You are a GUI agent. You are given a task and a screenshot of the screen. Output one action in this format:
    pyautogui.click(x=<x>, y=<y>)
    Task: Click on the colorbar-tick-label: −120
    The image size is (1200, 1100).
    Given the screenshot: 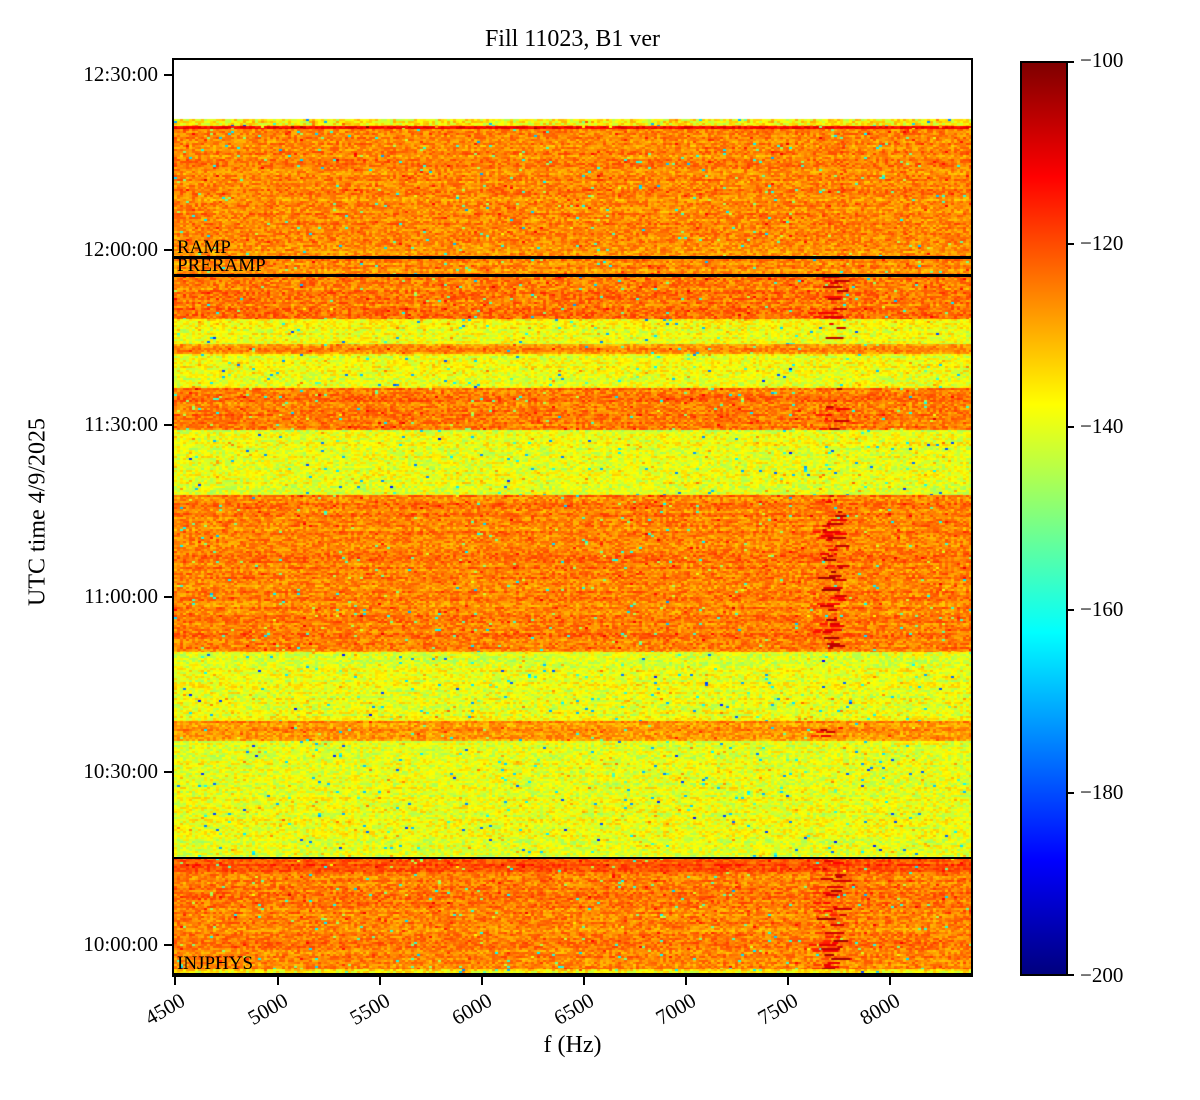 What is the action you would take?
    pyautogui.click(x=1102, y=243)
    